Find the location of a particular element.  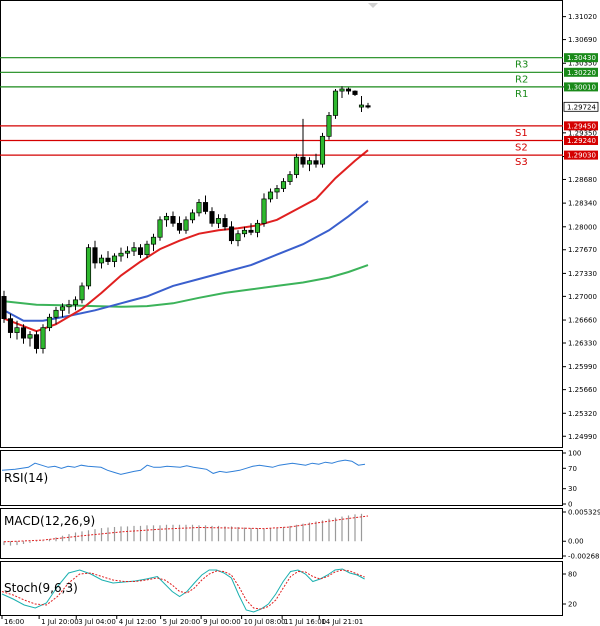

level-label-s1: S1 is located at coordinates (521, 133).